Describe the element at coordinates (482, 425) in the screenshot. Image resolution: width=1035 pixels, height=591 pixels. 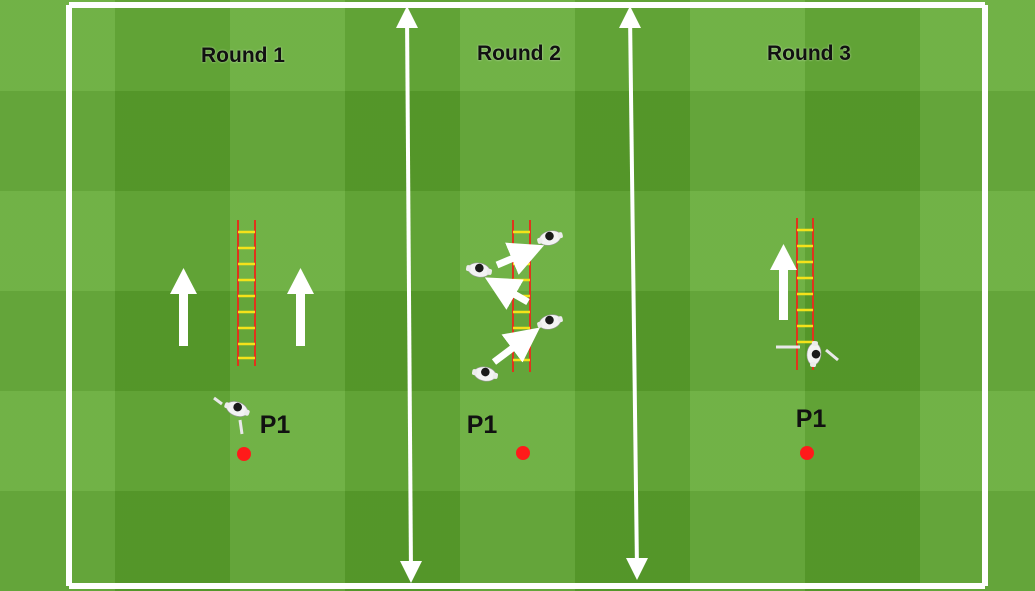
I see `round-2-player-label: P1` at that location.